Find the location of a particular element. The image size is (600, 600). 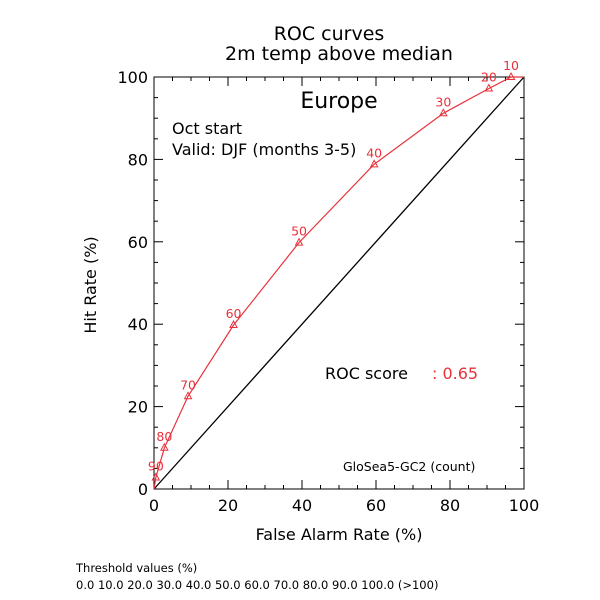

valid-label: Valid: DJF (months 3-5) is located at coordinates (264, 149).